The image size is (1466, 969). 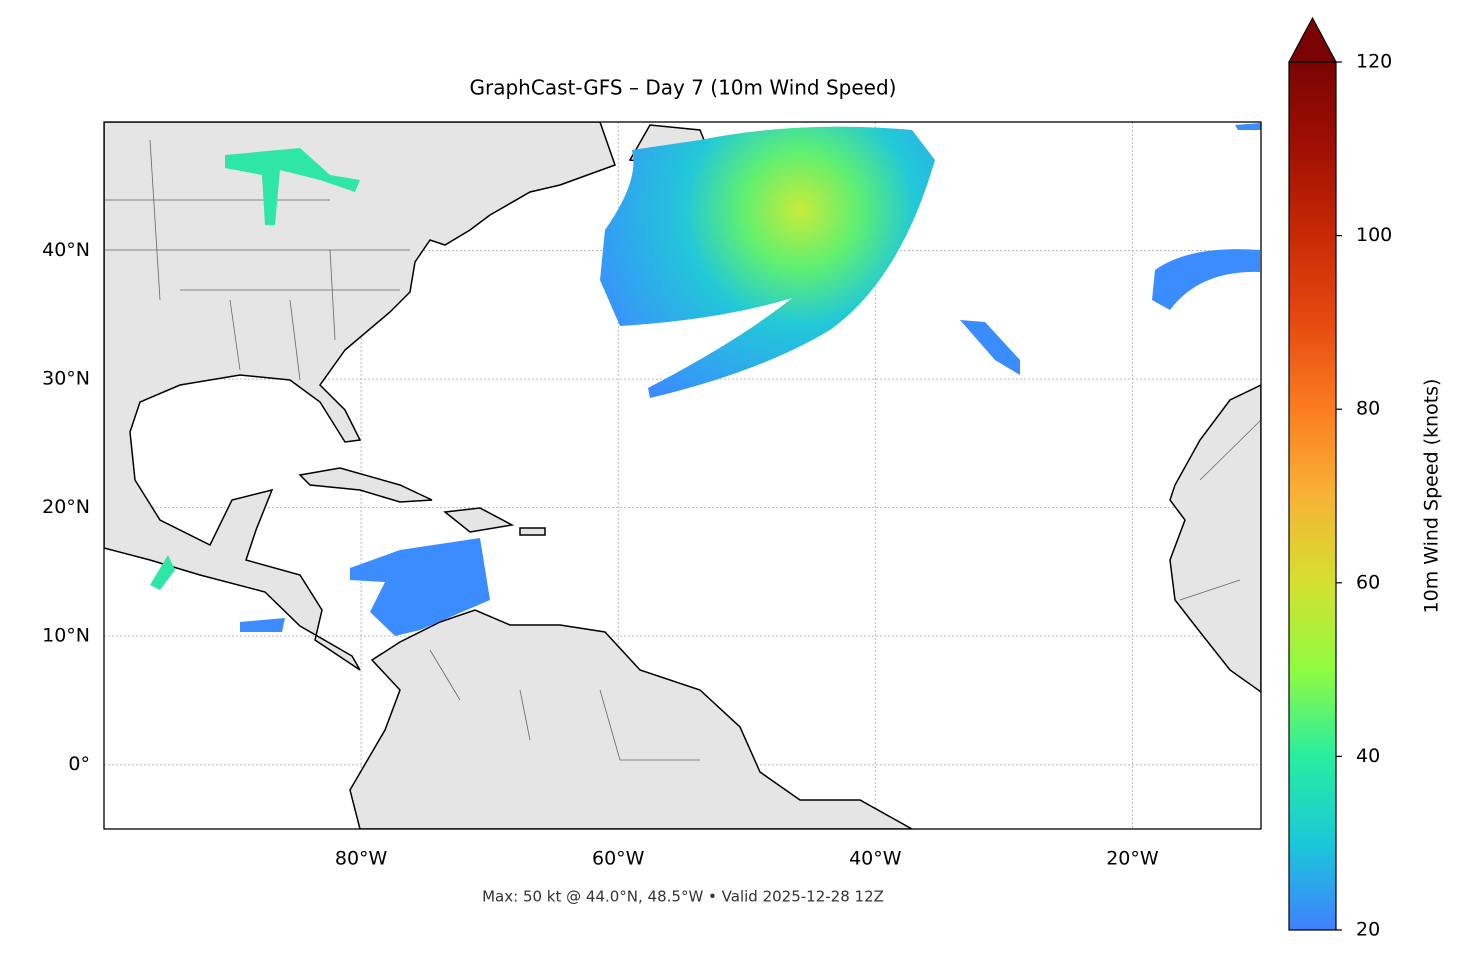 I want to click on colorbar-tick-label: 20, so click(x=1368, y=930).